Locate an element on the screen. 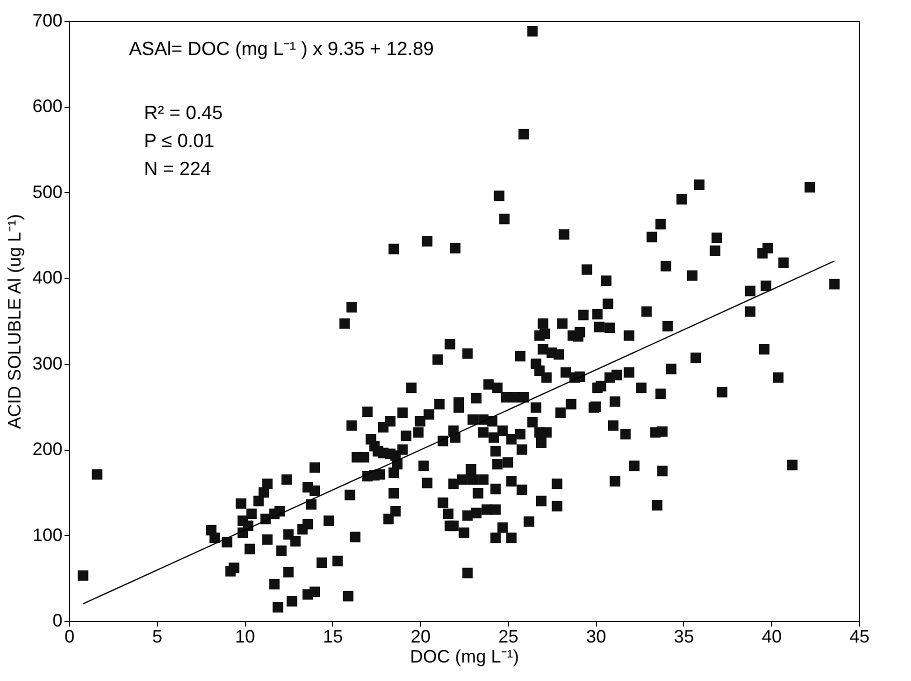 This screenshot has width=911, height=681. y-tick-label: 700 is located at coordinates (47, 20).